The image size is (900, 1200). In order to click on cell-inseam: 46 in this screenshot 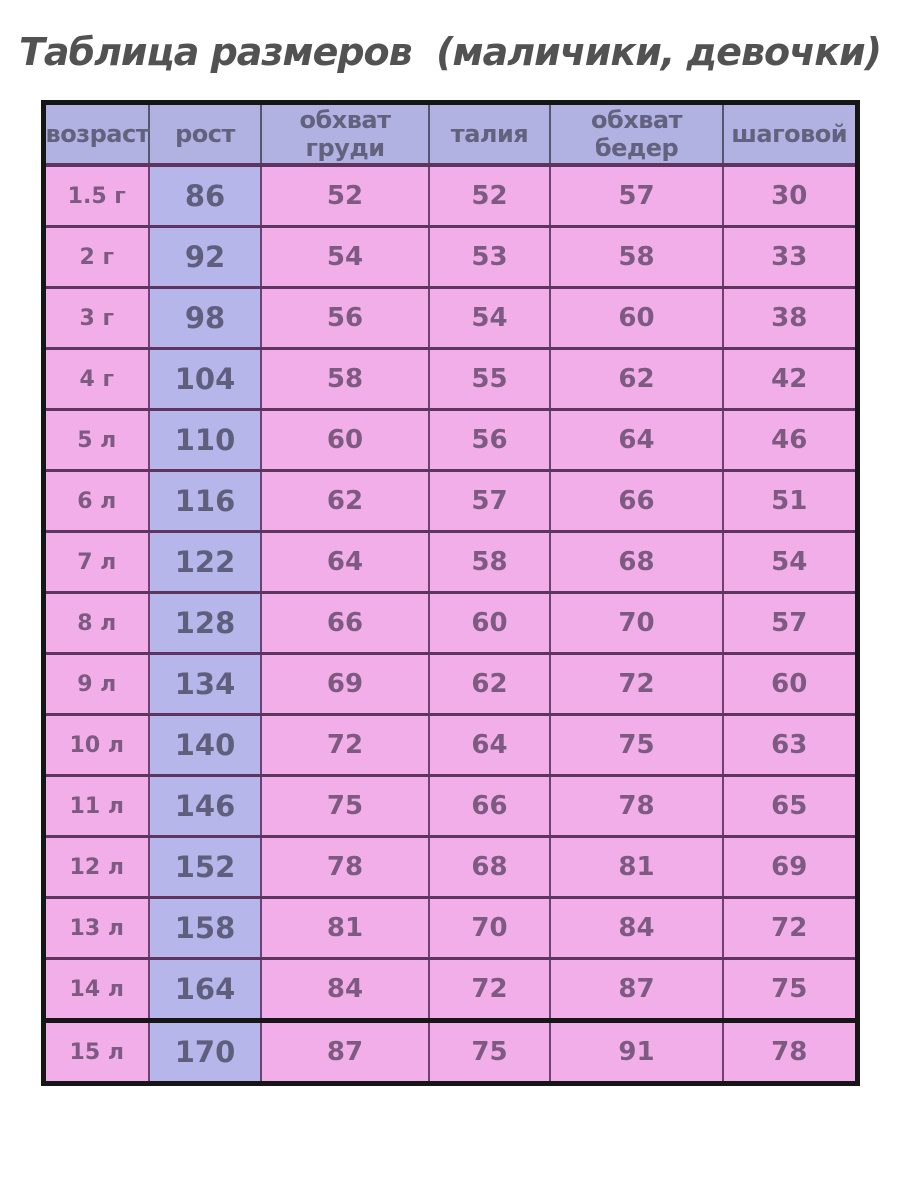, I will do `click(789, 439)`.